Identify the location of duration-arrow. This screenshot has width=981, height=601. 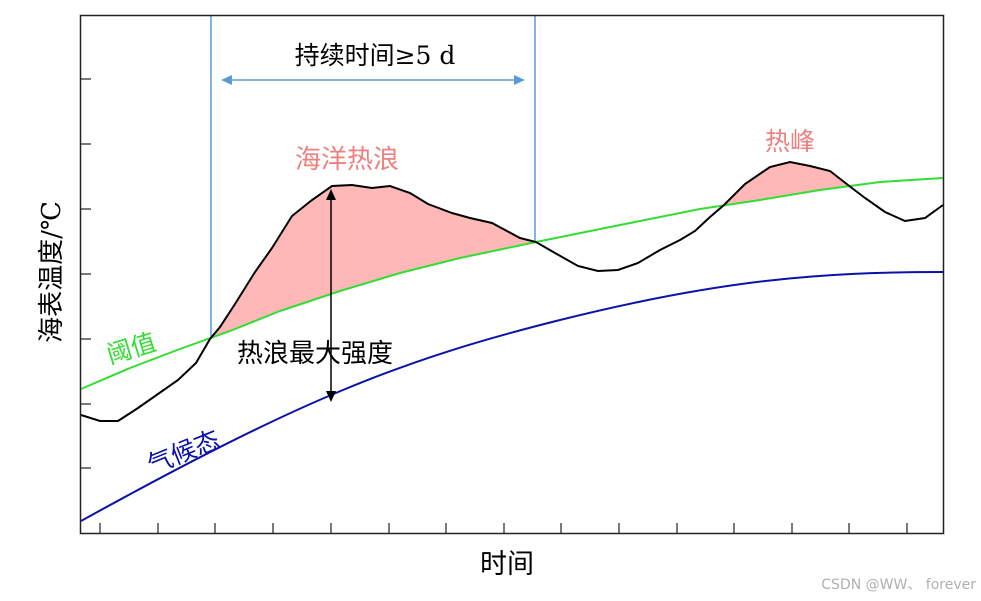
(373, 80).